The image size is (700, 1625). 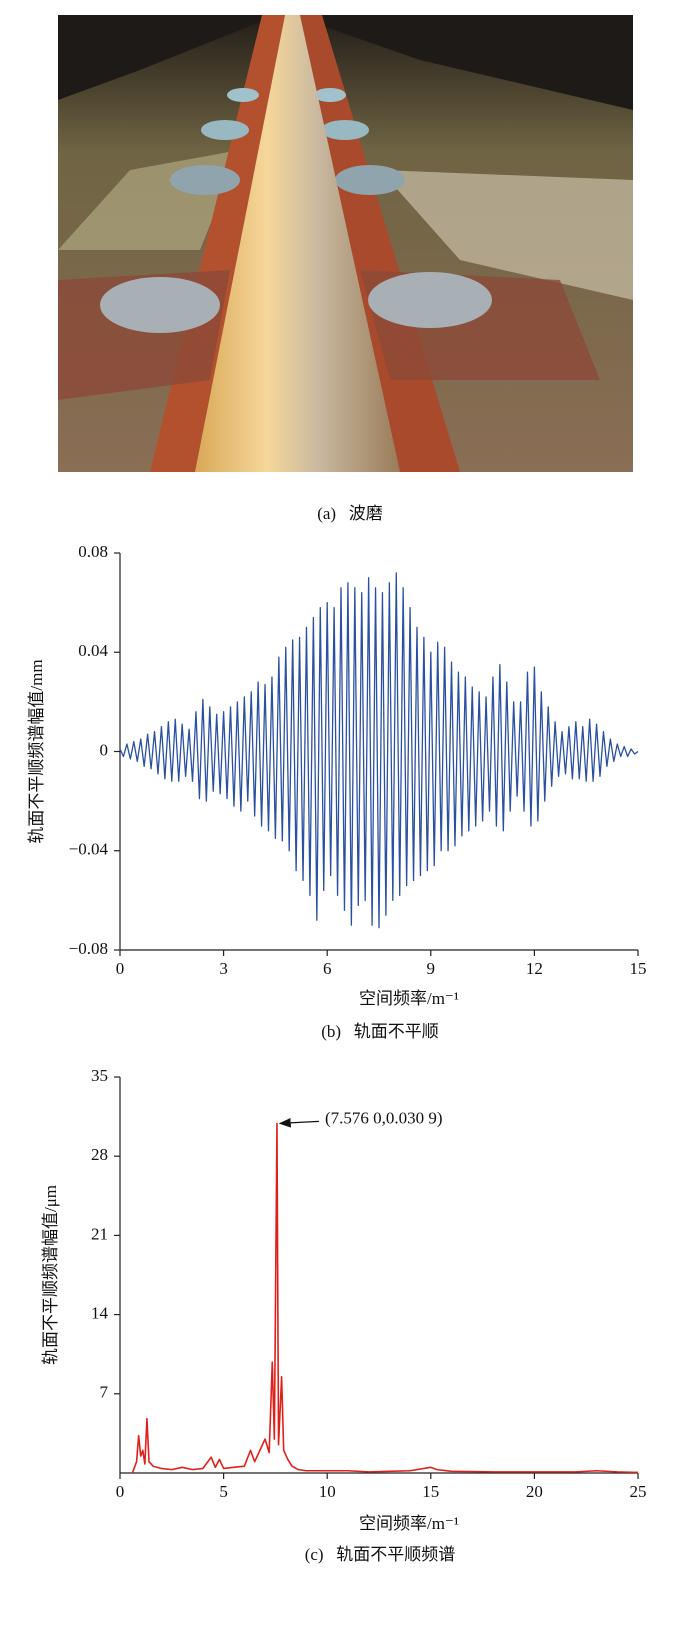 What do you see at coordinates (50, 1275) in the screenshot?
I see `y-axis-label: 轨面不平顺频谱幅值/μm` at bounding box center [50, 1275].